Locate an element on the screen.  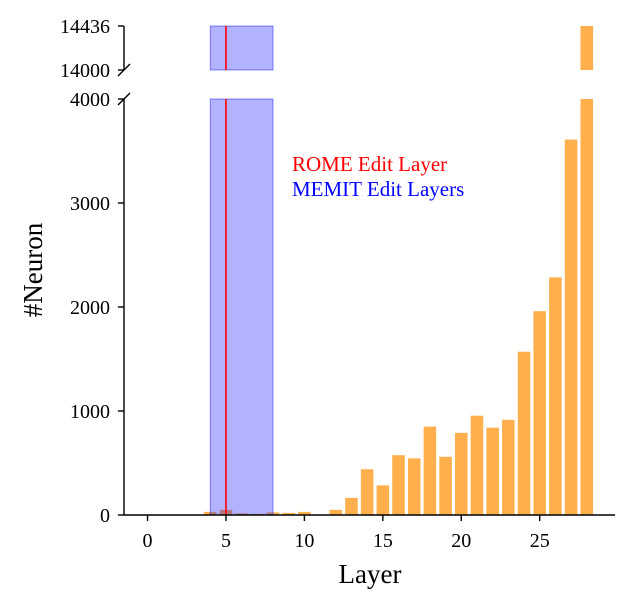
y-tick-label-1000: 1000 is located at coordinates (90, 412).